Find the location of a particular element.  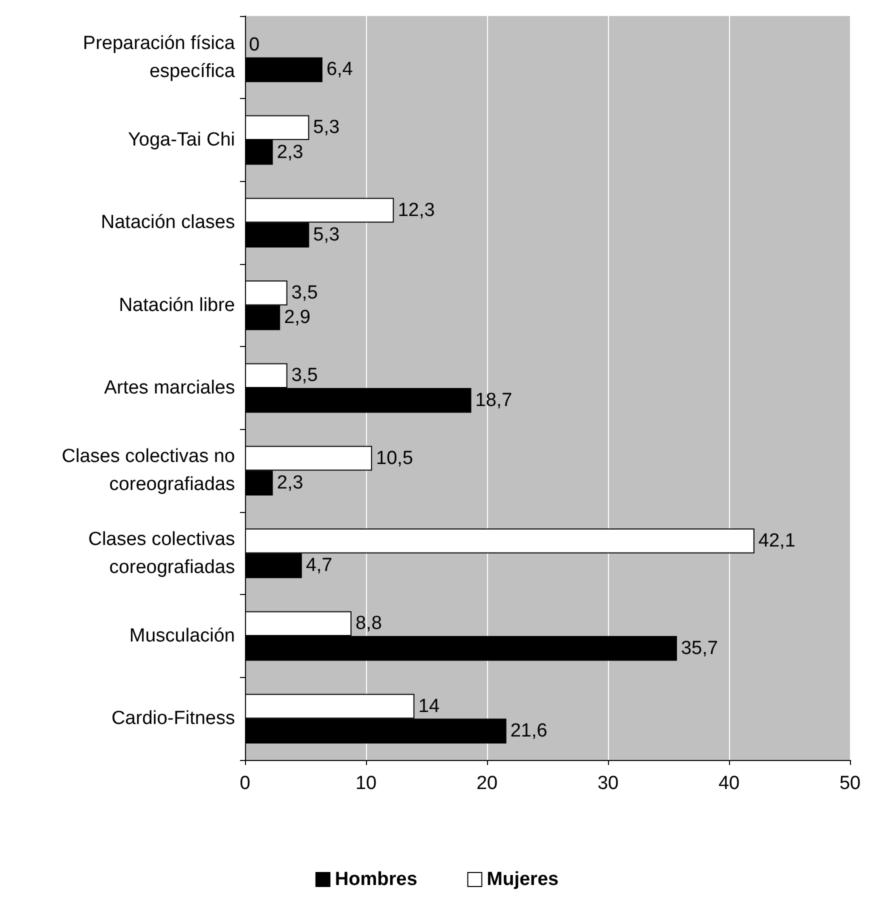

x-tick-label: 0 is located at coordinates (245, 783).